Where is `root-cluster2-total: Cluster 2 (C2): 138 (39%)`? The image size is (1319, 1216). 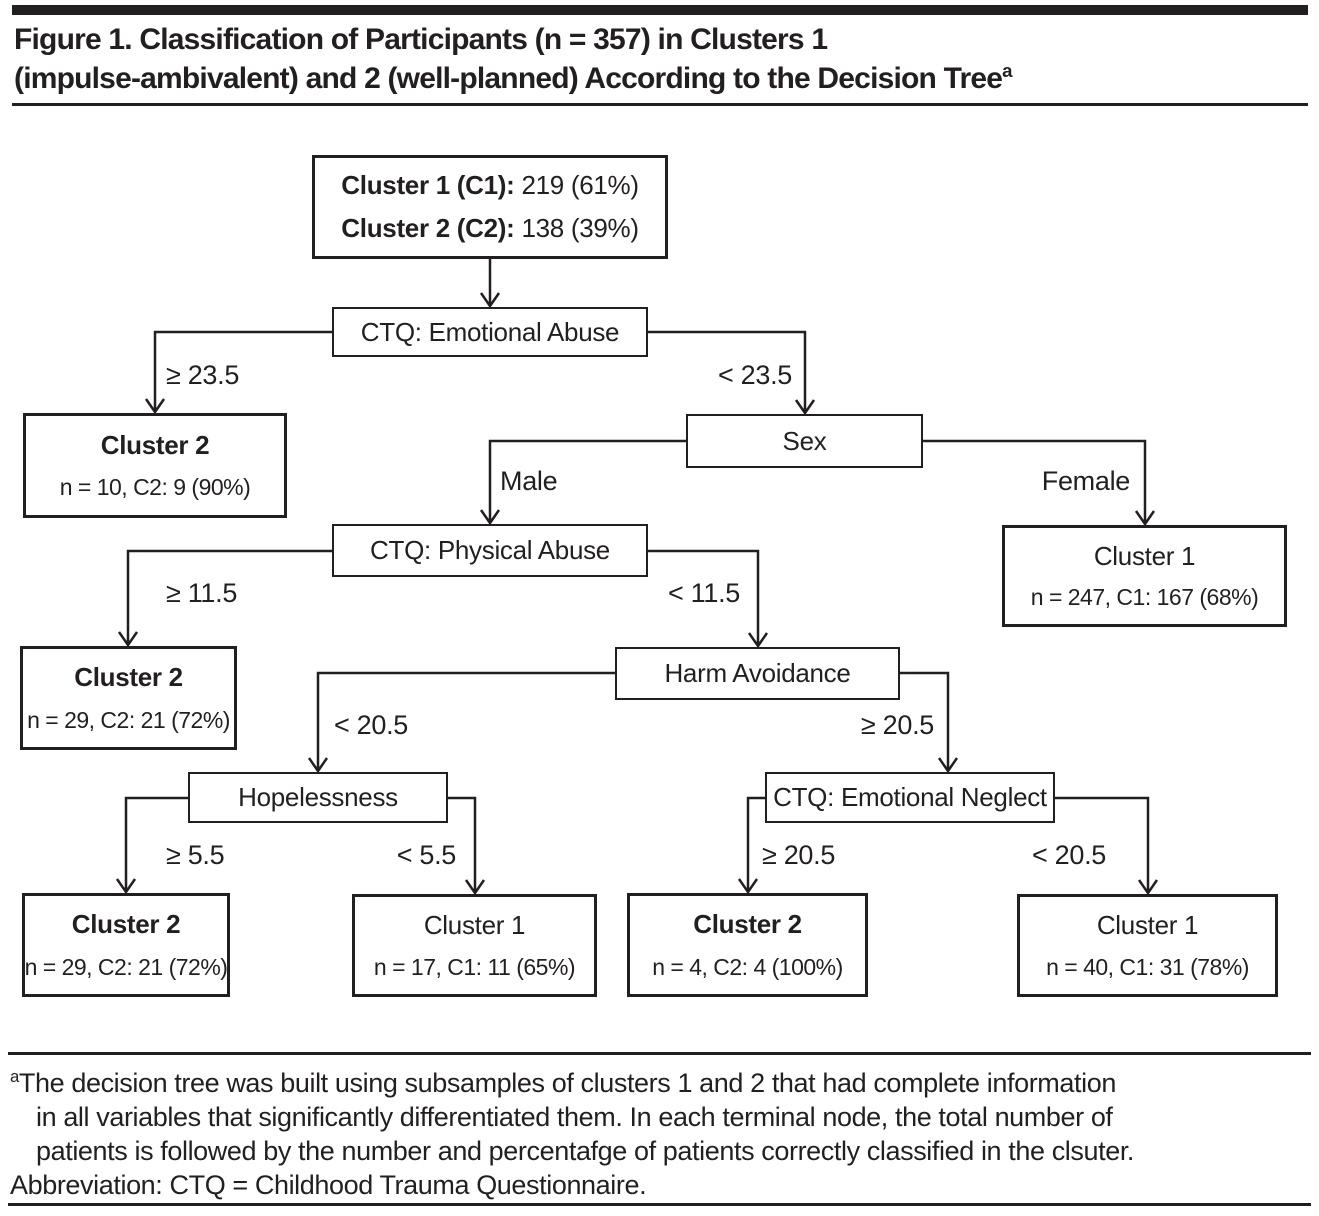
root-cluster2-total: Cluster 2 (C2): 138 (39%) is located at coordinates (490, 228).